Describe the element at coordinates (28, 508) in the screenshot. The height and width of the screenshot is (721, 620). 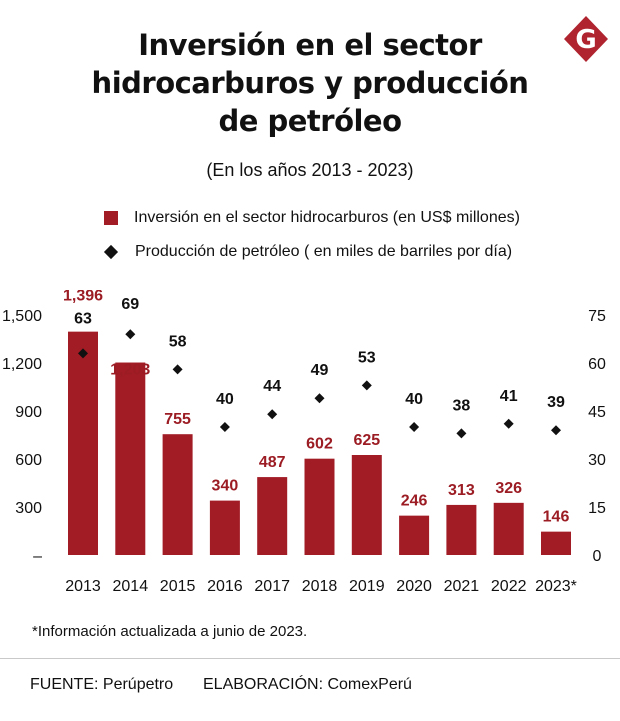
I see `y-left-tick-label: 300` at that location.